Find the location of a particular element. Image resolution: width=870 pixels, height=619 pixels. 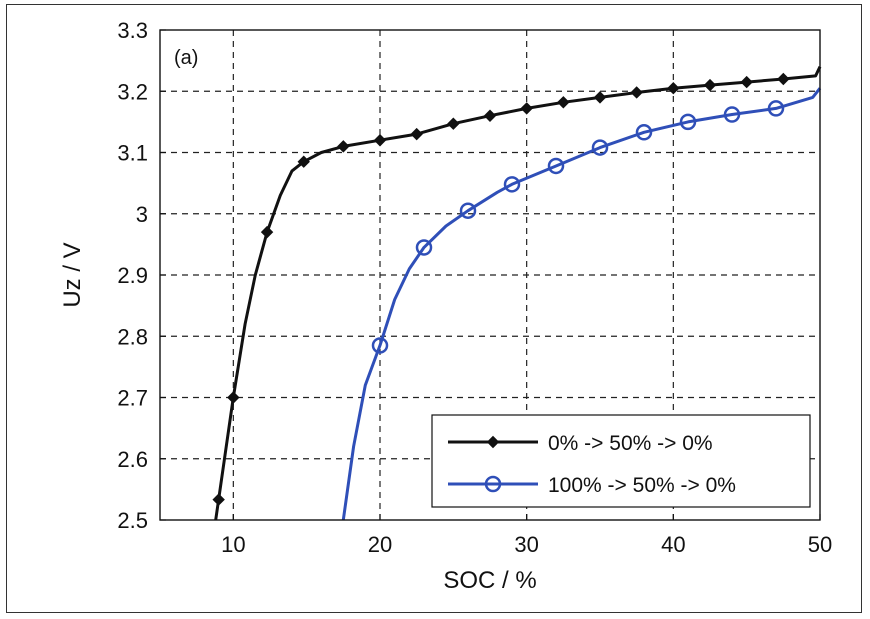

y-tick-label: 3.2 is located at coordinates (132, 91).